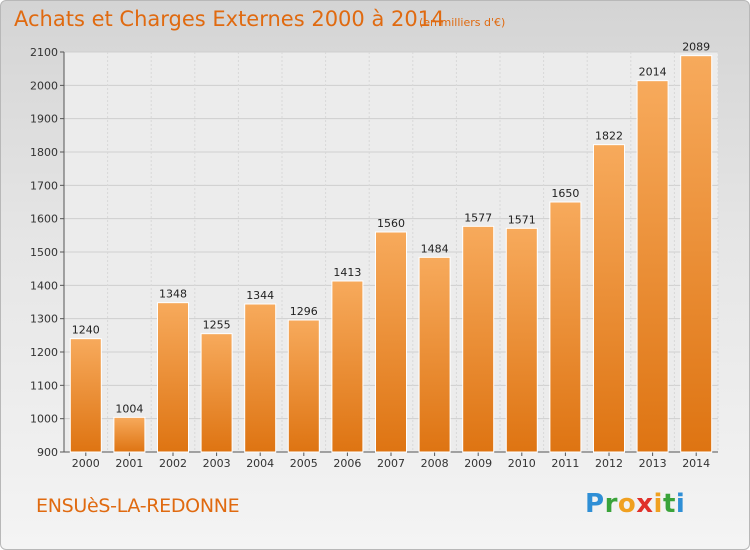  I want to click on y-tick-label: 1300, so click(44, 319).